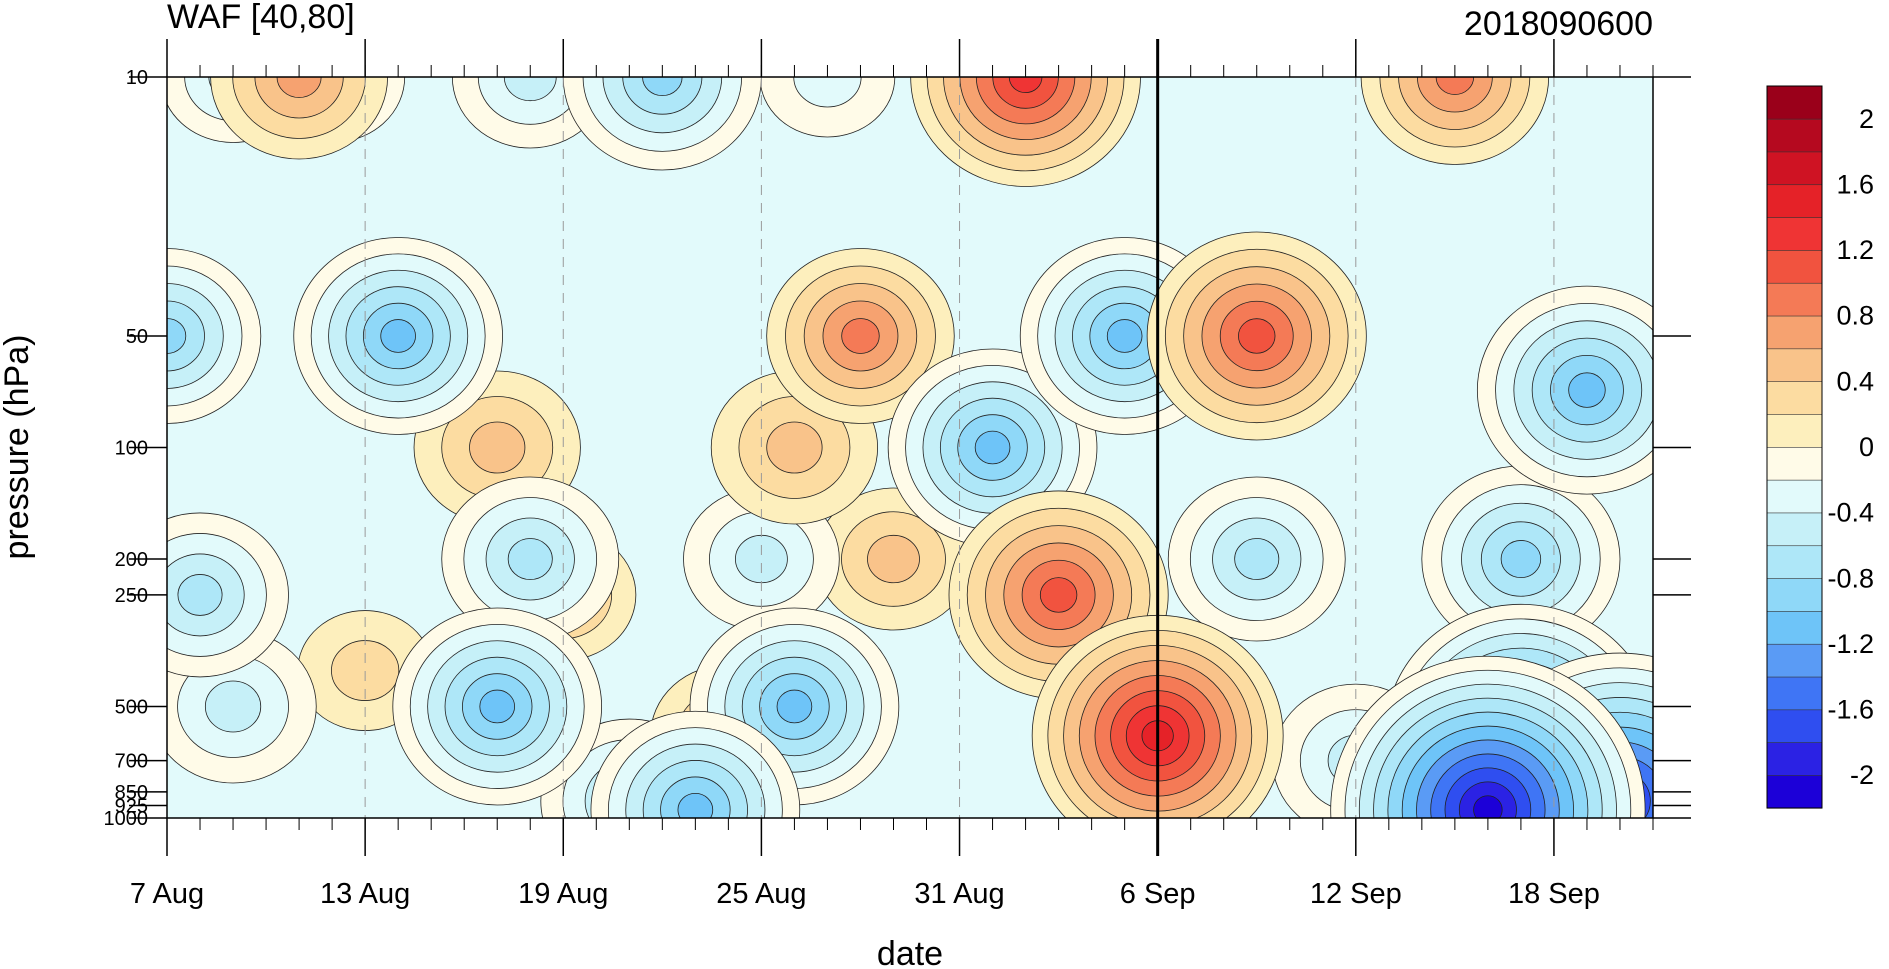 The image size is (1889, 969). I want to click on y-tick-label: 50, so click(137, 337).